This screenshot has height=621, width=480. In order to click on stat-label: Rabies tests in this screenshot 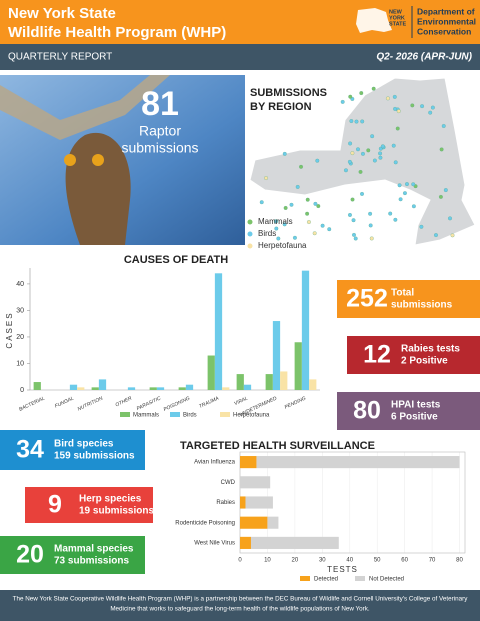, I will do `click(430, 349)`.